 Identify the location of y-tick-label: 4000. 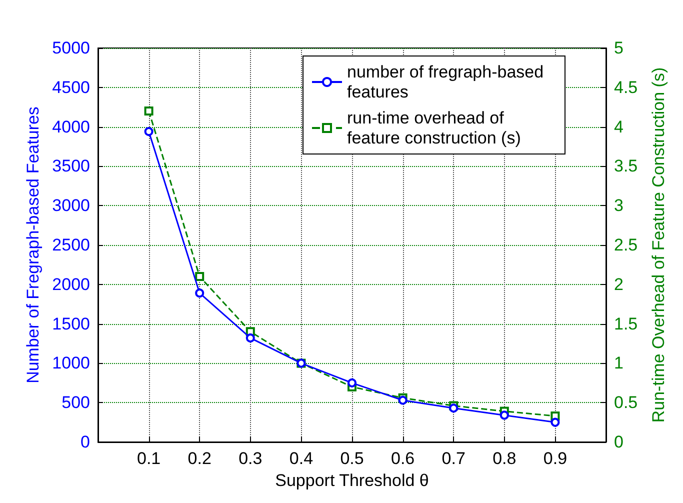
(71, 126).